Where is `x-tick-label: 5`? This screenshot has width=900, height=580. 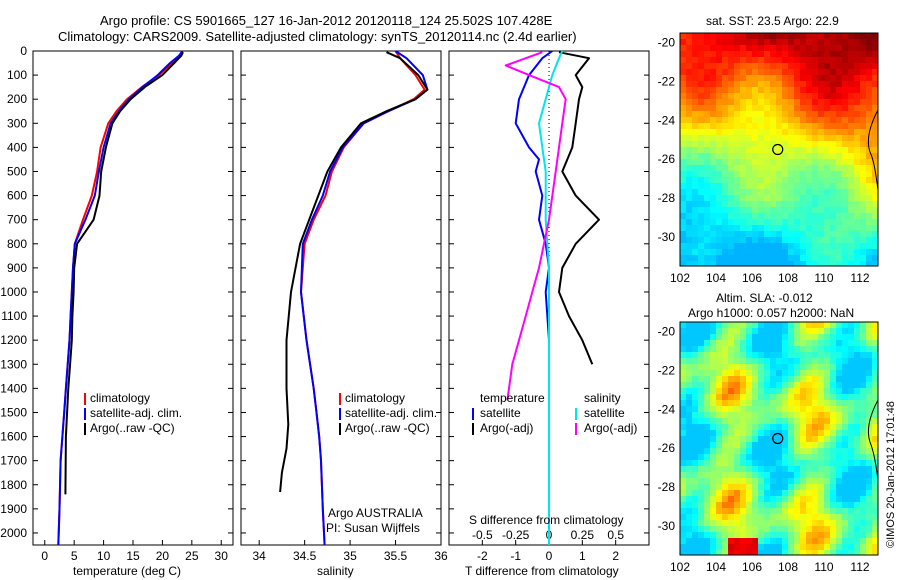
x-tick-label: 5 is located at coordinates (74, 556).